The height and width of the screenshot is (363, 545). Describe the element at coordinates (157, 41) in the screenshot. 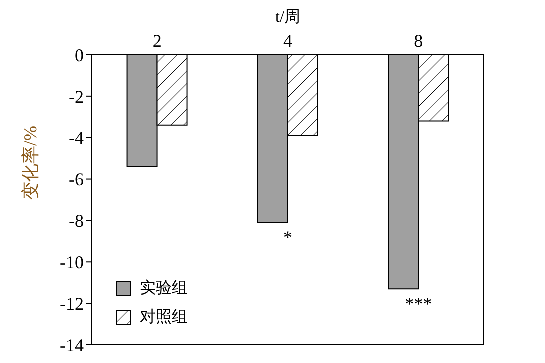

I see `x-tick-label: 2` at that location.